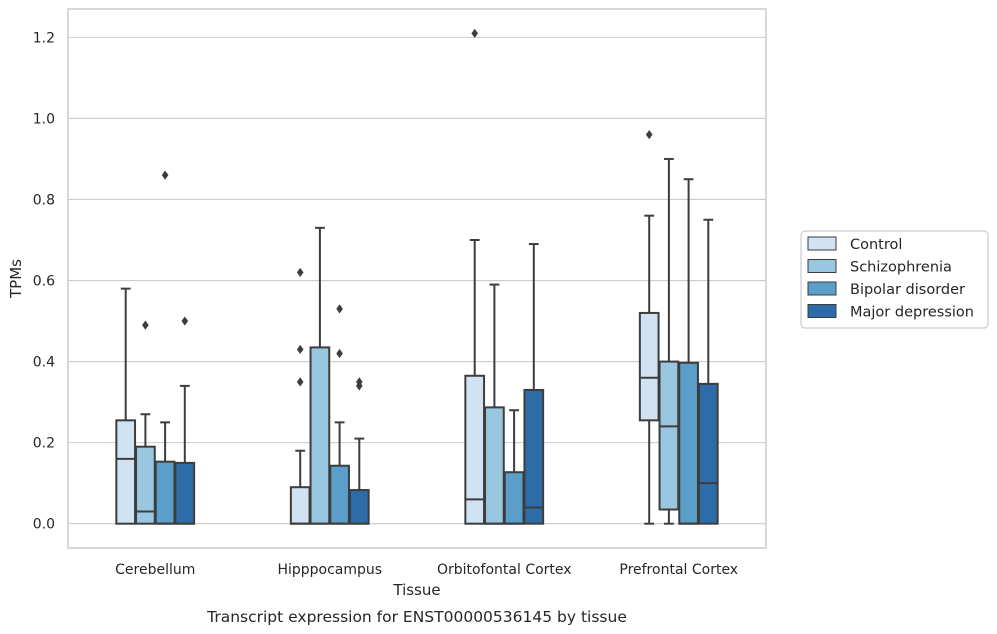  I want to click on y-tick-label: 0.4, so click(44, 363).